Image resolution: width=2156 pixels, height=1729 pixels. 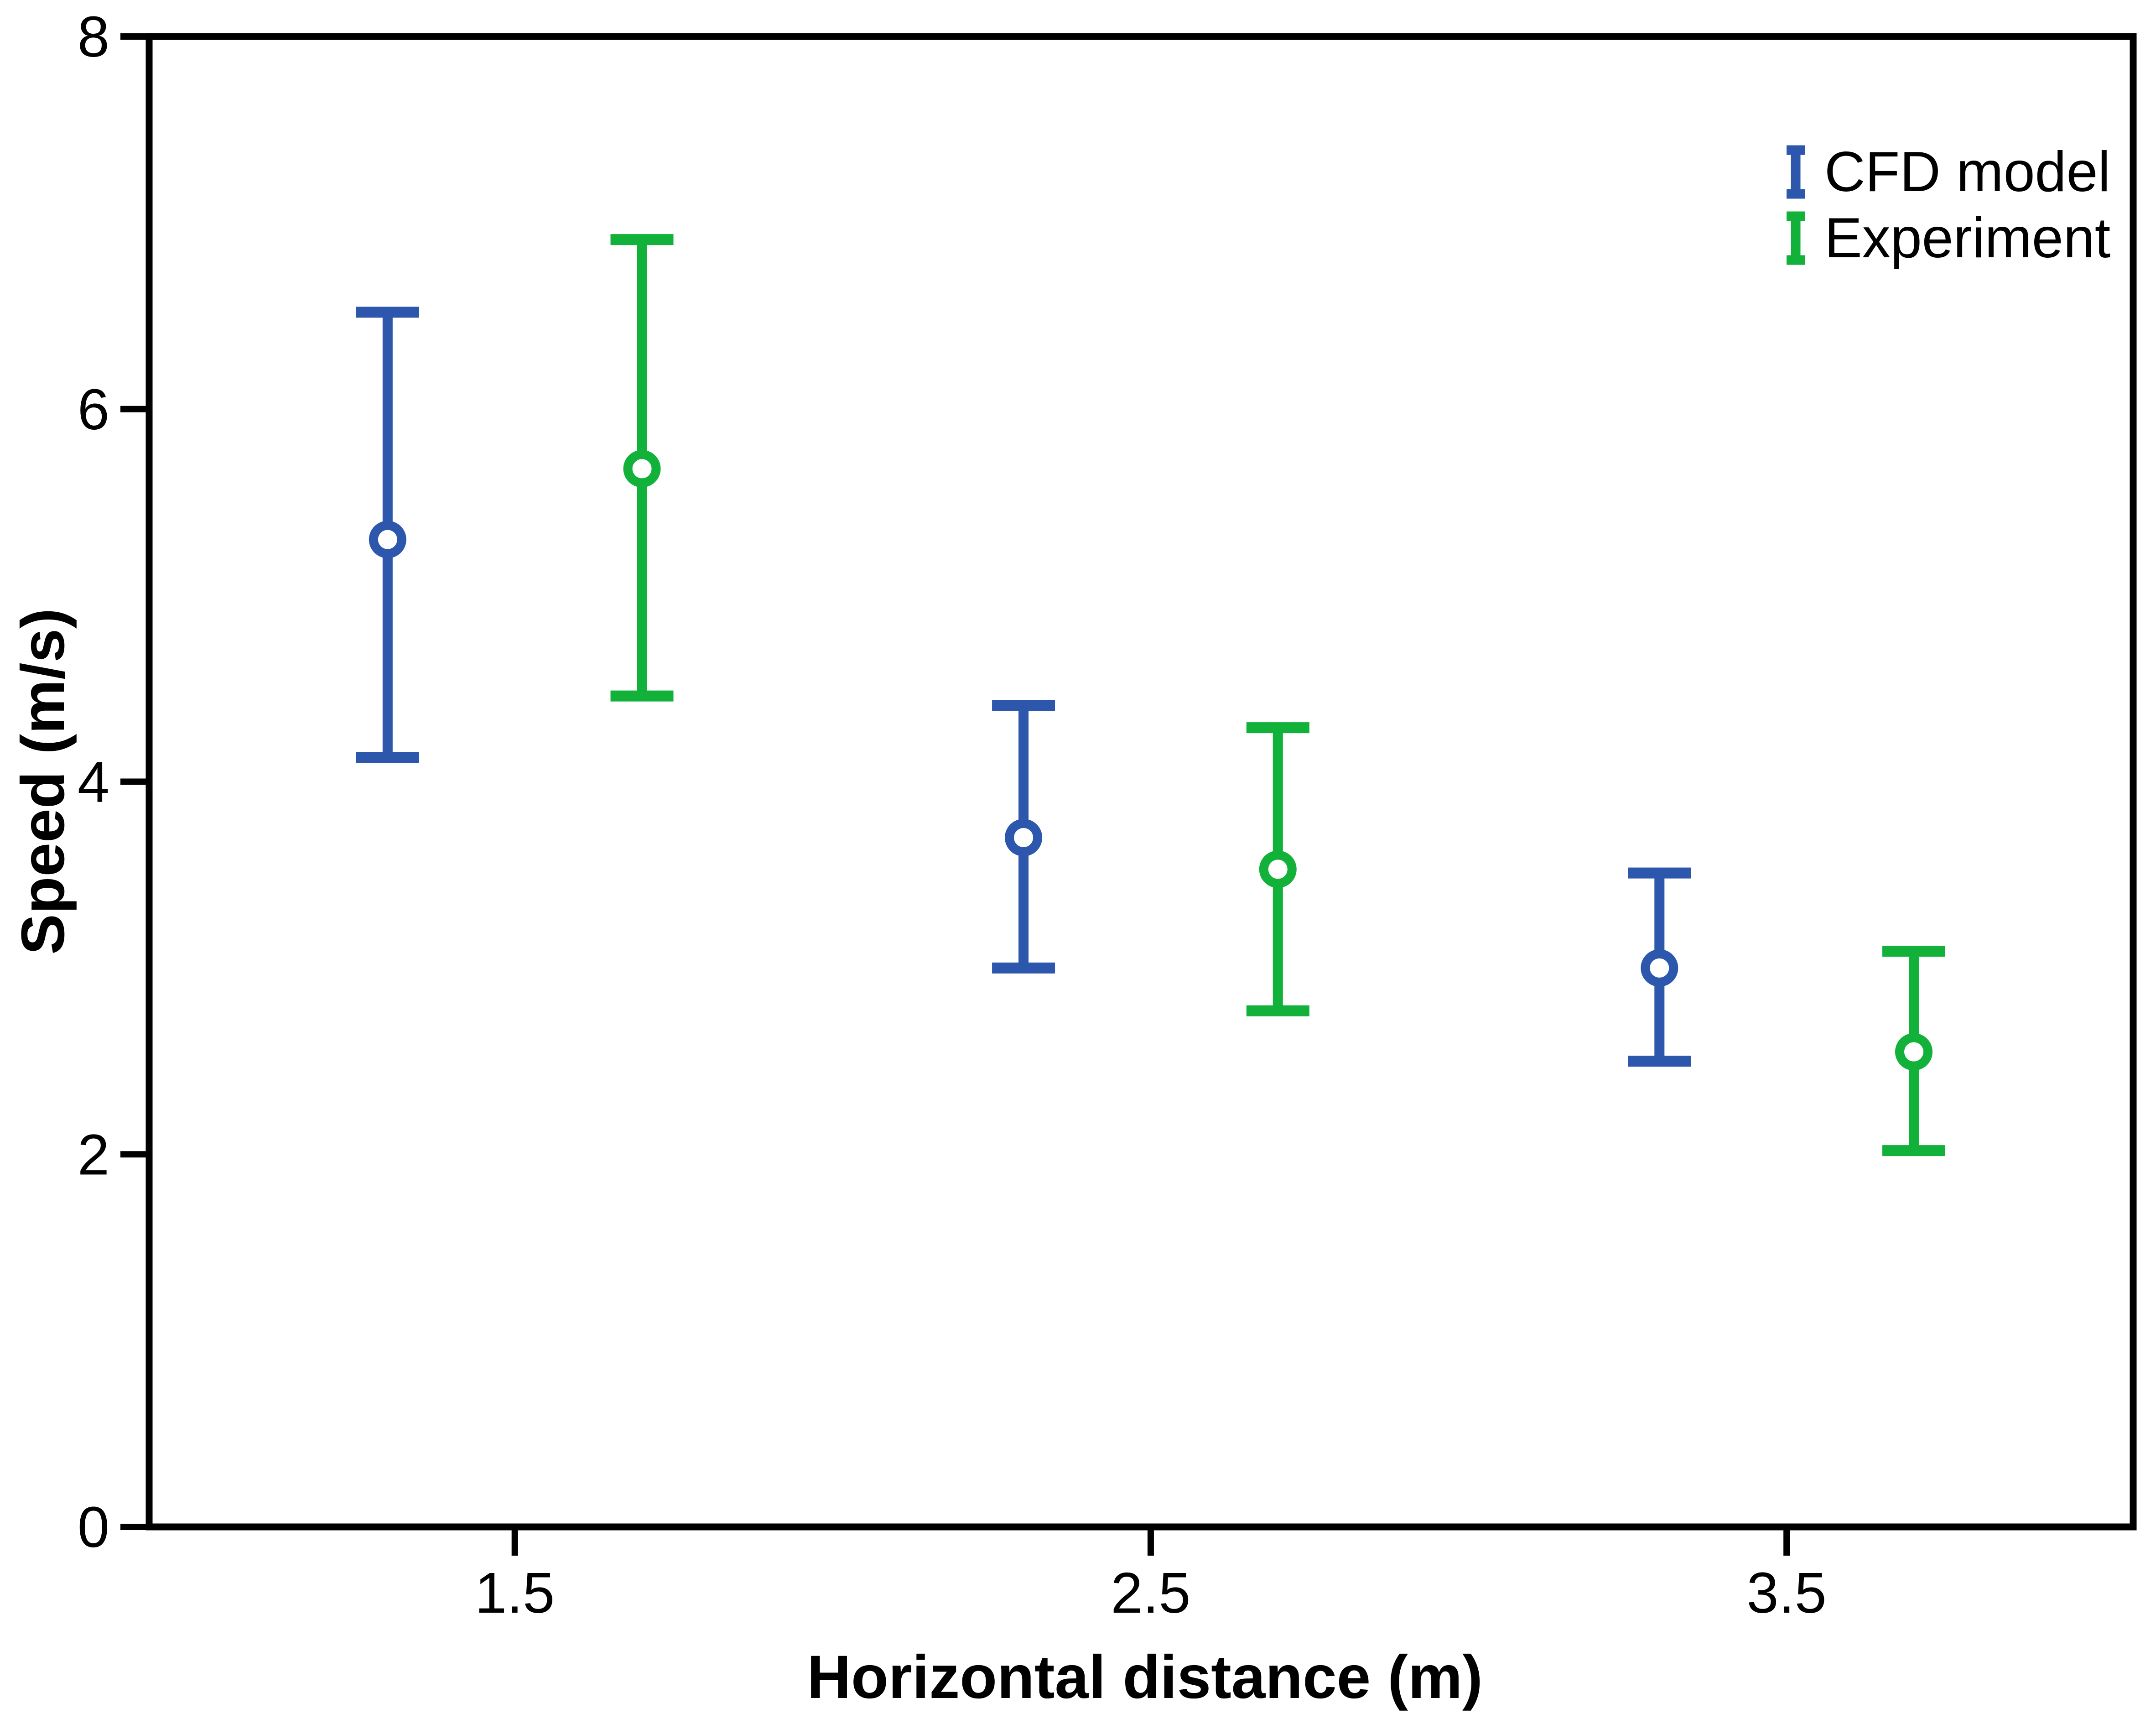 I want to click on x-tick-label: 1.5, so click(x=515, y=1593).